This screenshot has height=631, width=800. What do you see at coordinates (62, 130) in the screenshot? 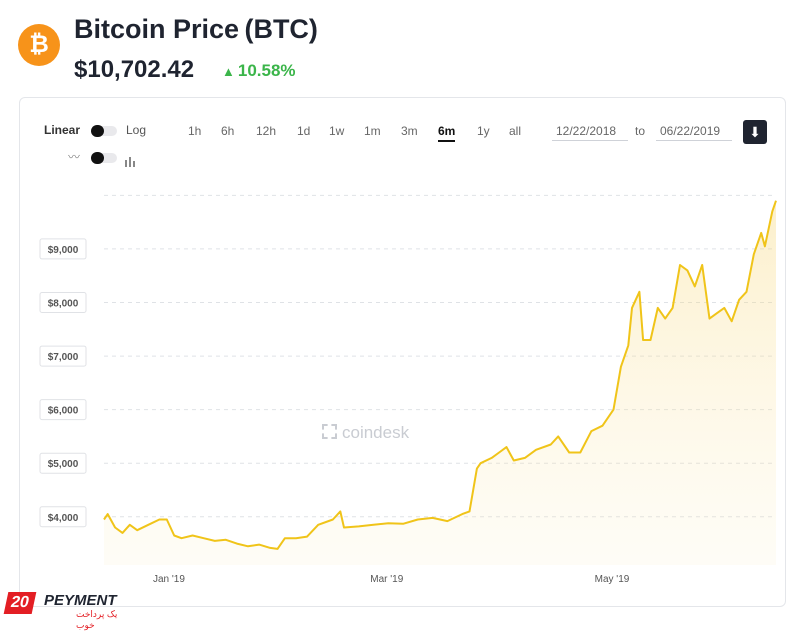
I see `linear-scale-label: Linear` at bounding box center [62, 130].